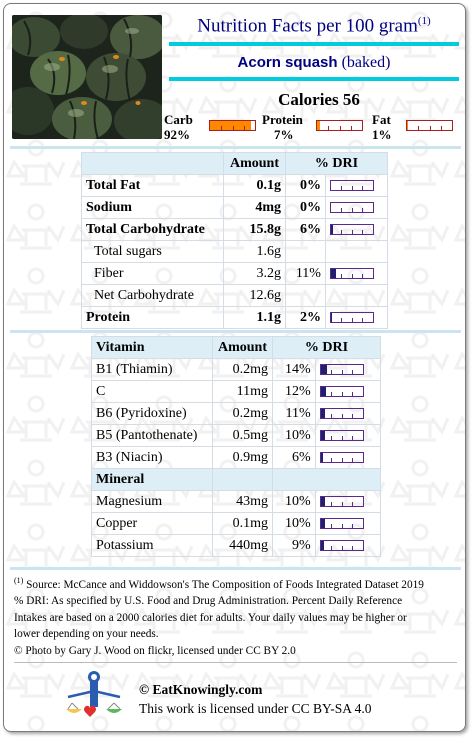 Image resolution: width=472 pixels, height=738 pixels. Describe the element at coordinates (152, 391) in the screenshot. I see `c-label: C` at that location.